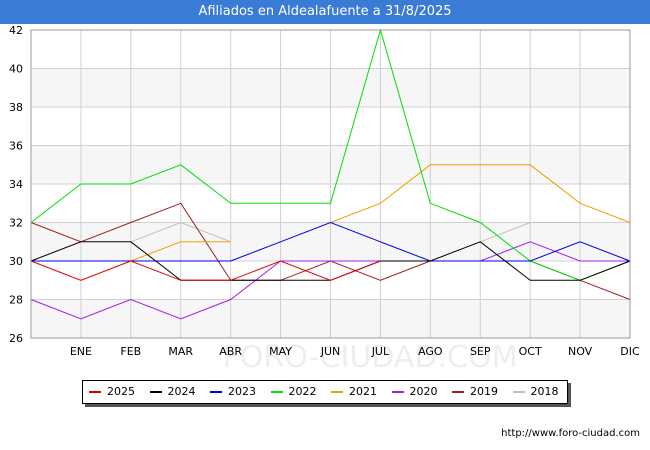  What do you see at coordinates (16, 30) in the screenshot?
I see `y-tick-label: 42` at bounding box center [16, 30].